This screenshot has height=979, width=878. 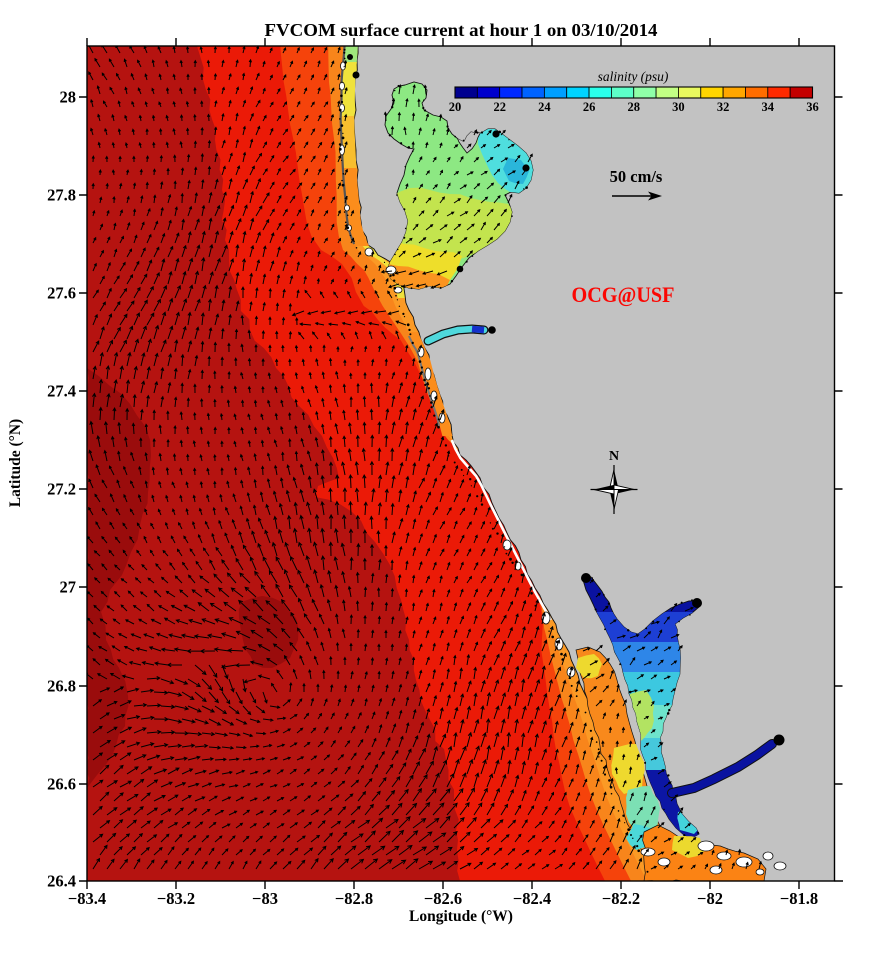 I want to click on svg-text: Longitude (°W), so click(x=461, y=916).